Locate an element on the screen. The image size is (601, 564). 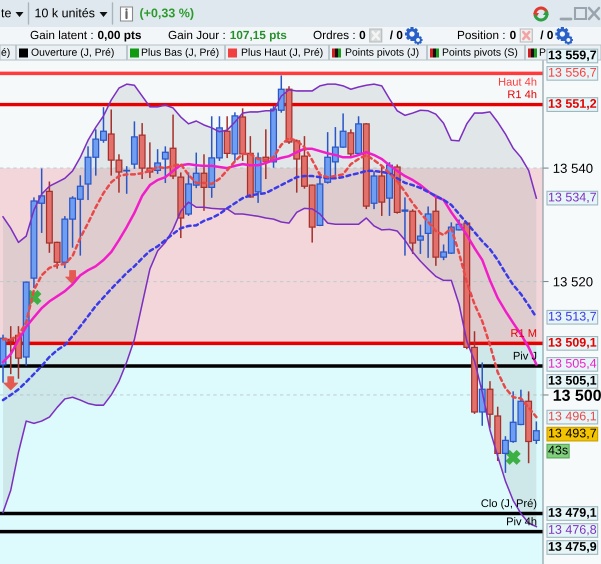
text: 13 551,2 is located at coordinates (572, 104).